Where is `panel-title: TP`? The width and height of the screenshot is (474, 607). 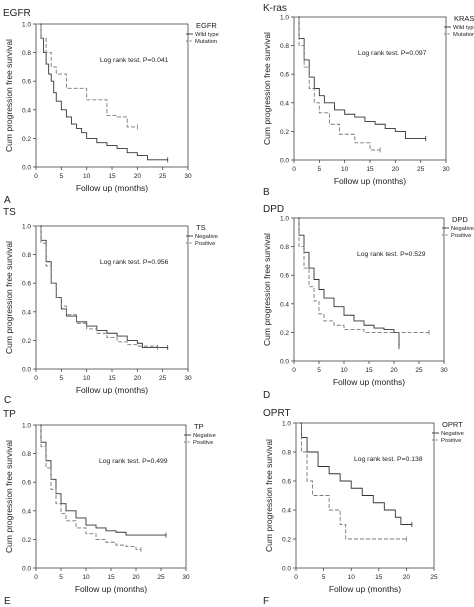
panel-title: TP is located at coordinates (9, 414).